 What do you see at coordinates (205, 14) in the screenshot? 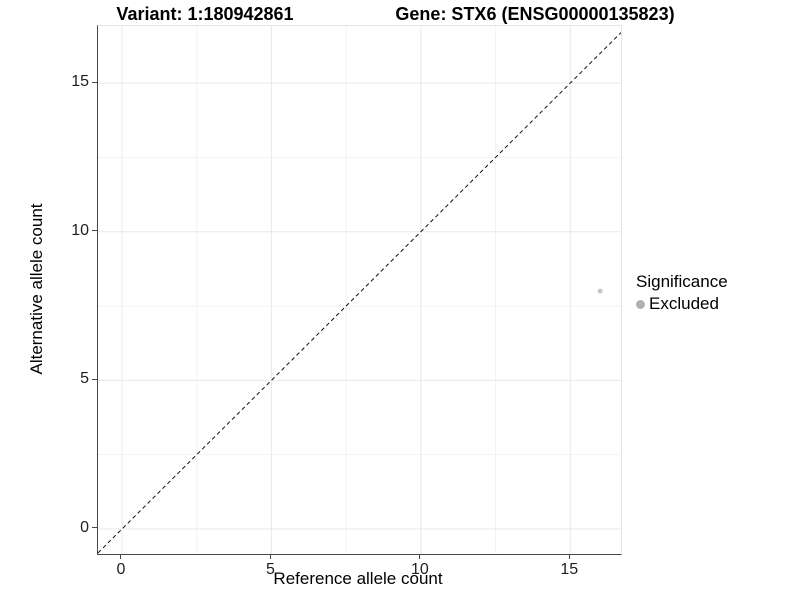
I see `variant-title: Variant: 1:180942861` at bounding box center [205, 14].